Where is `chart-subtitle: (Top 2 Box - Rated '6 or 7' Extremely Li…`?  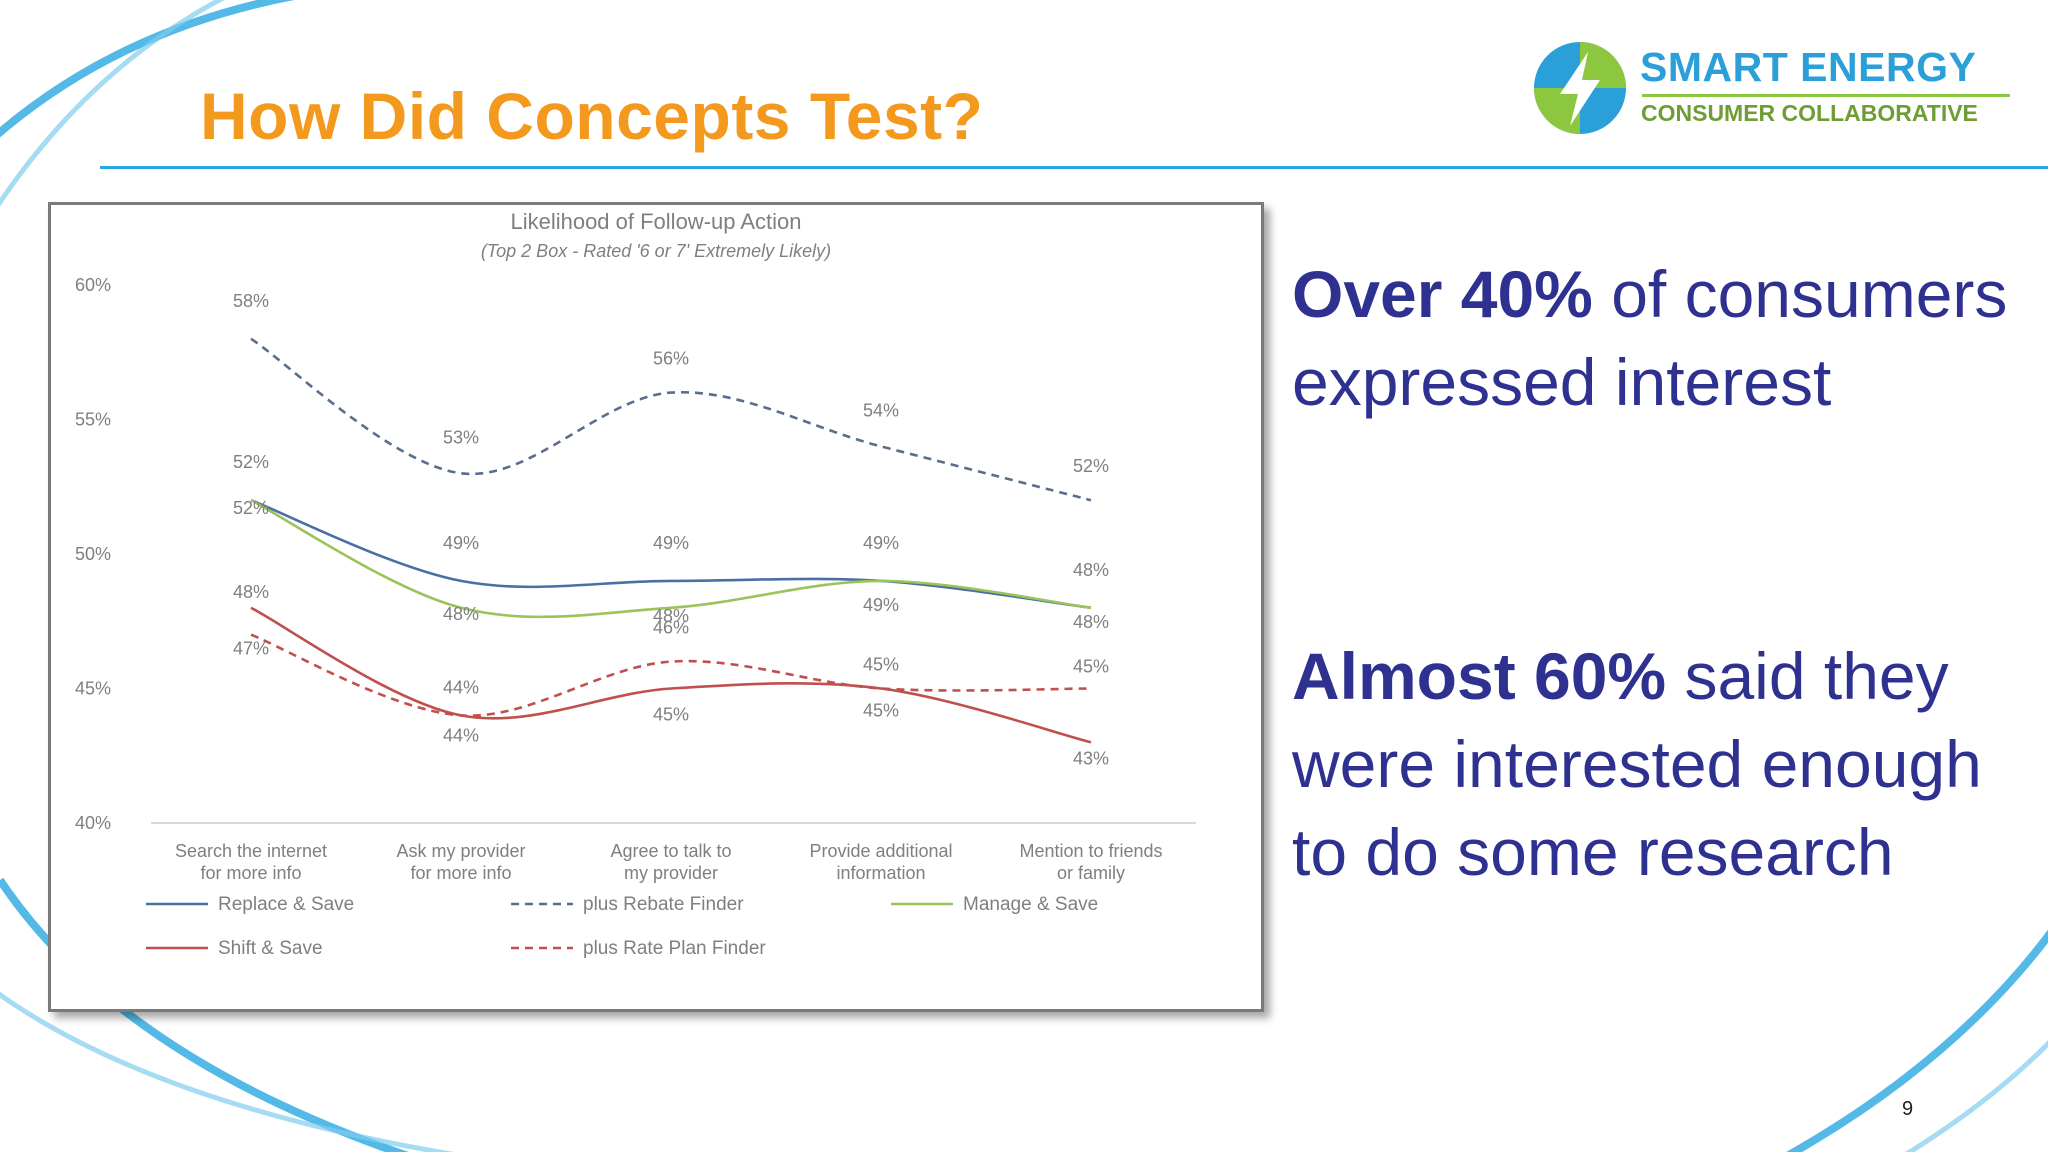 chart-subtitle: (Top 2 Box - Rated '6 or 7' Extremely Li… is located at coordinates (656, 251).